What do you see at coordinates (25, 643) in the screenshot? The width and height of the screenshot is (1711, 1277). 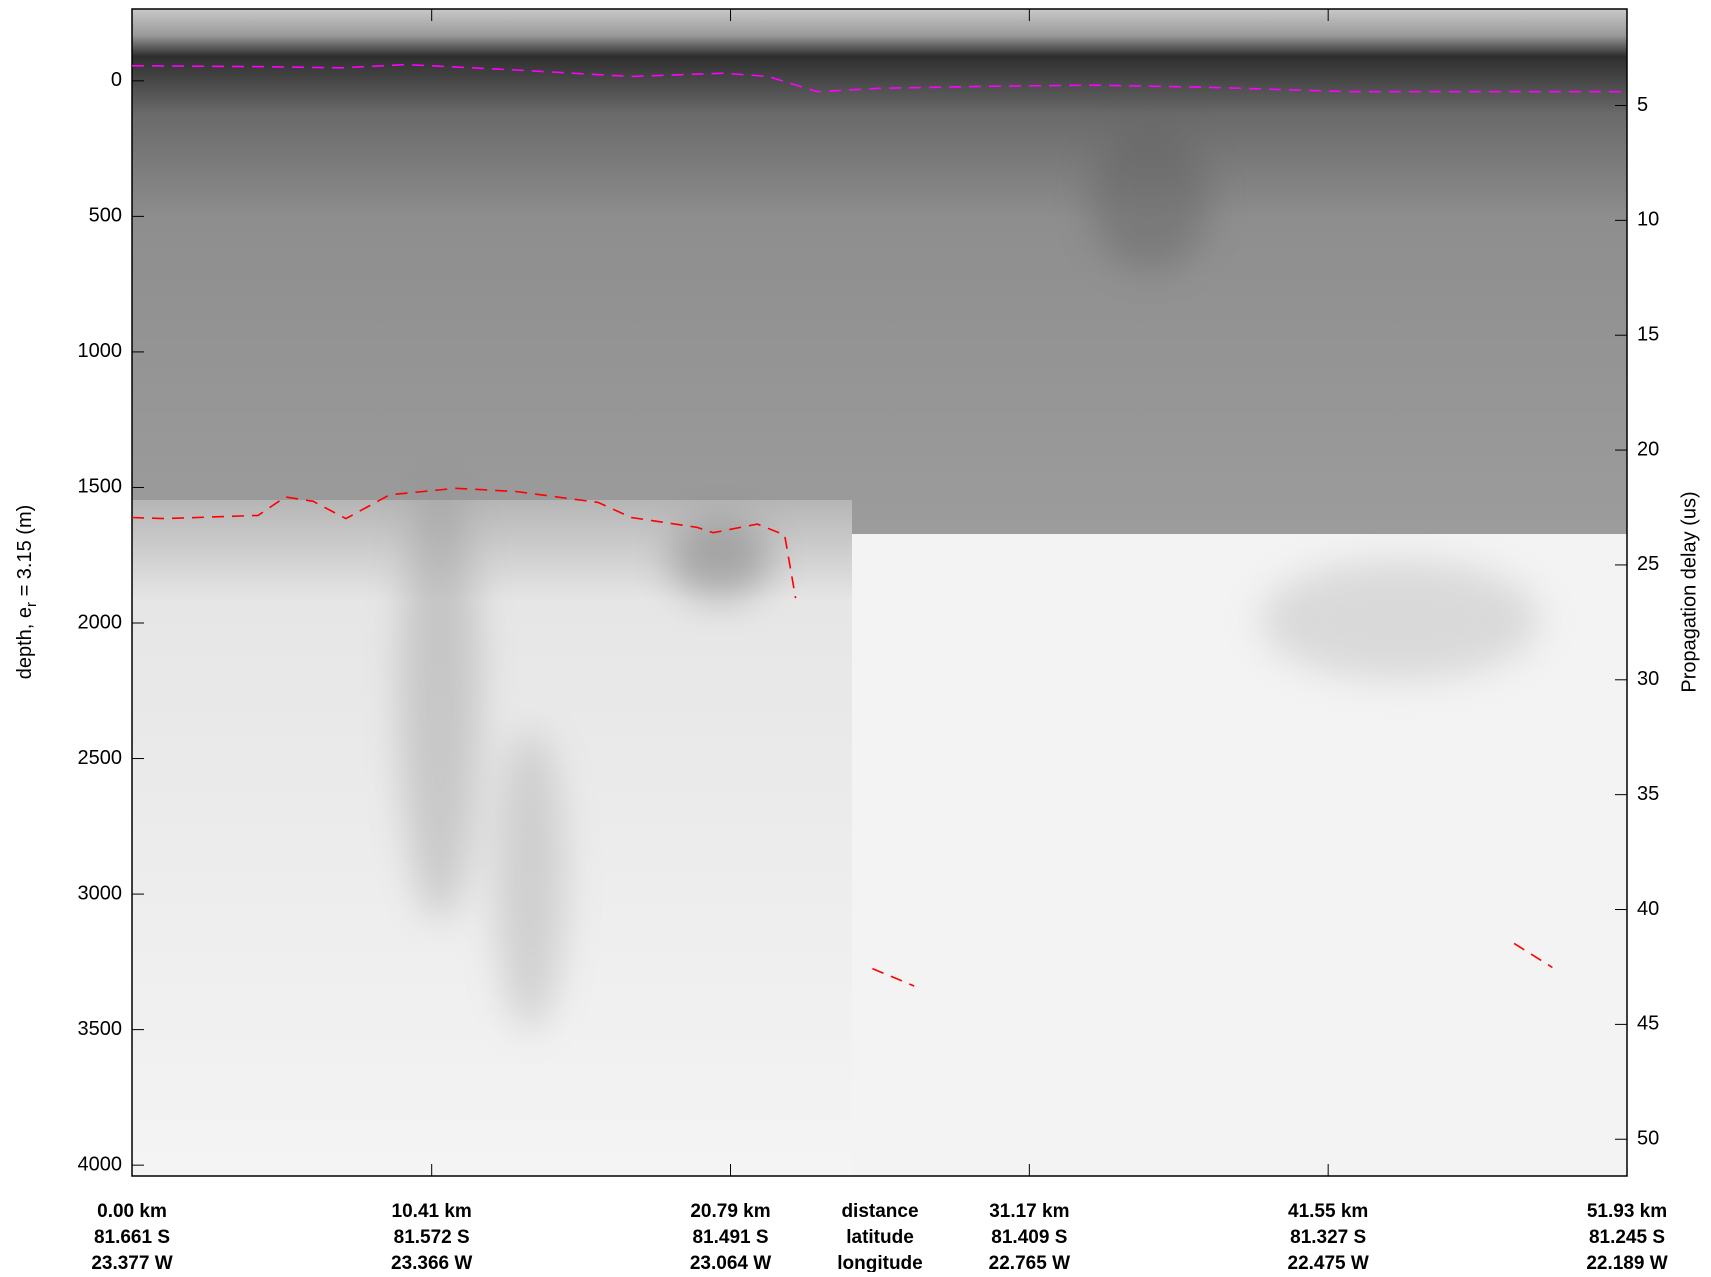 I see `y-label-text: depth, e` at bounding box center [25, 643].